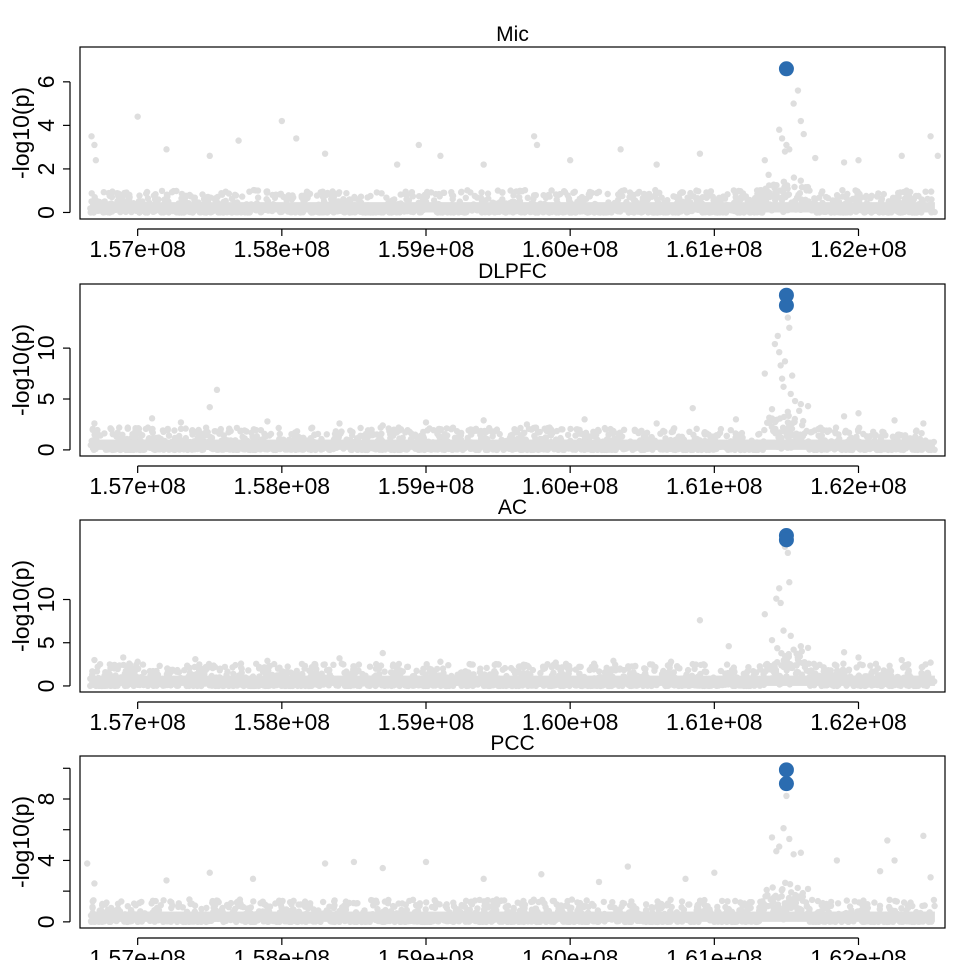 This screenshot has width=960, height=960. What do you see at coordinates (426, 249) in the screenshot?
I see `x-tick-label: 1.59e+08` at bounding box center [426, 249].